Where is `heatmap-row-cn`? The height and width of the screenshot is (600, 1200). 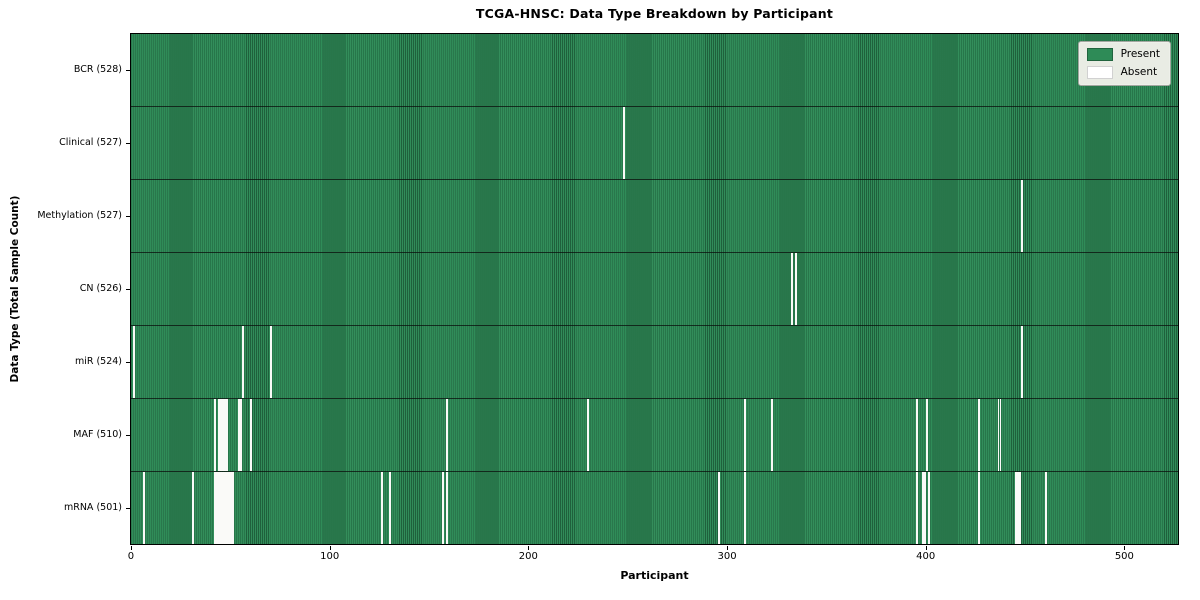 heatmap-row-cn is located at coordinates (654, 288).